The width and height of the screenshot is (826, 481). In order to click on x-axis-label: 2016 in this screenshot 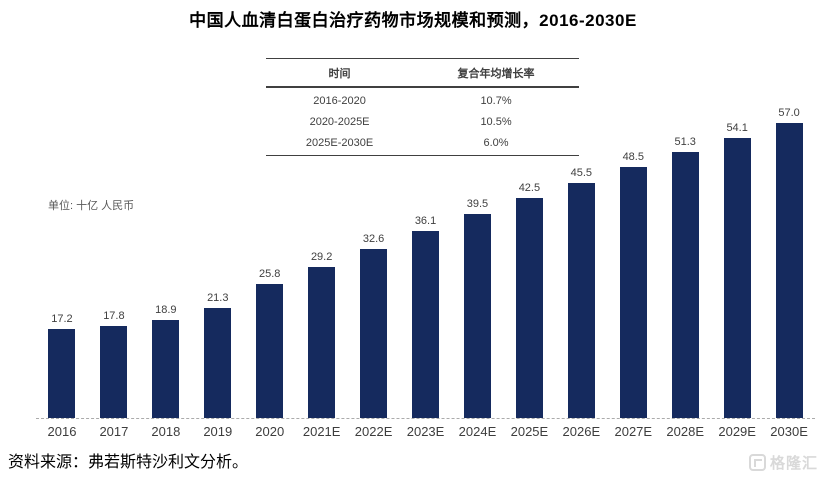, I will do `click(62, 431)`.